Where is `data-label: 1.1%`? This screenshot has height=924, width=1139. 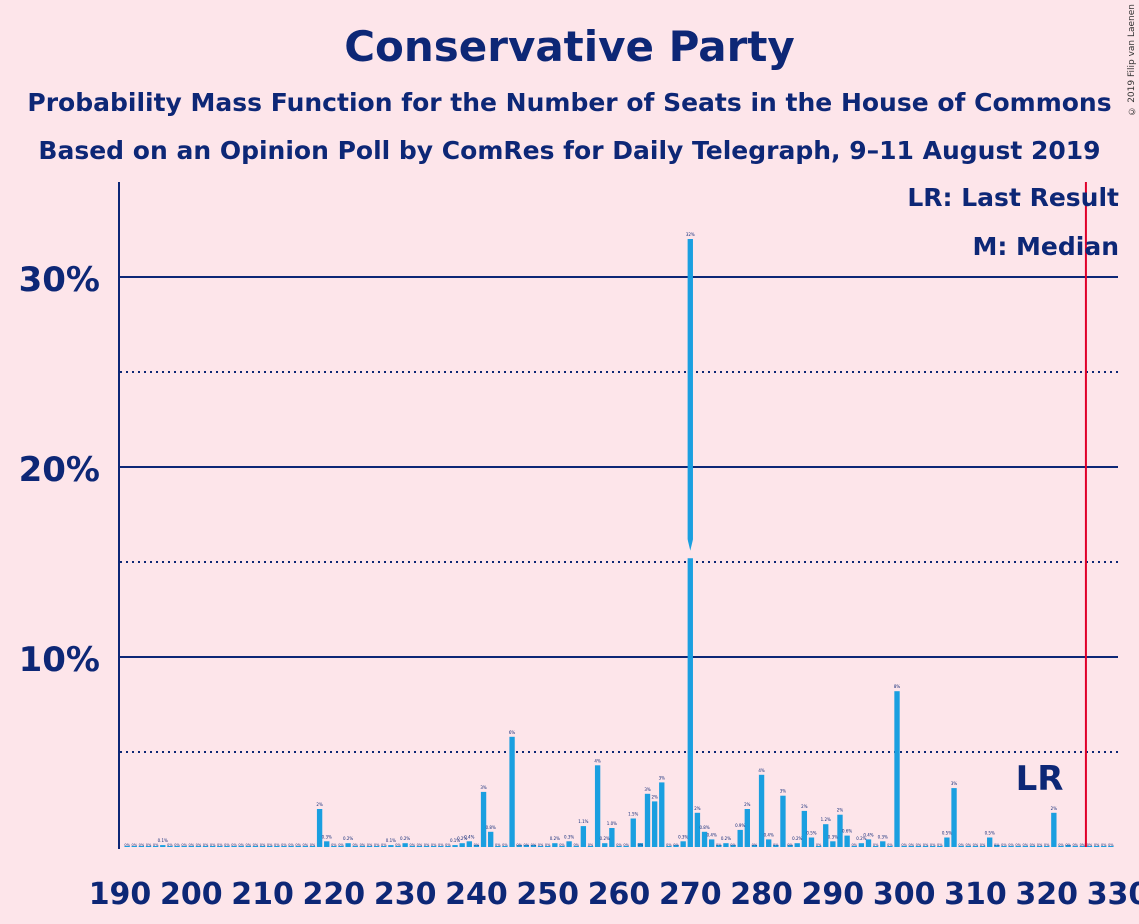
data-label: 1.1% is located at coordinates (583, 821).